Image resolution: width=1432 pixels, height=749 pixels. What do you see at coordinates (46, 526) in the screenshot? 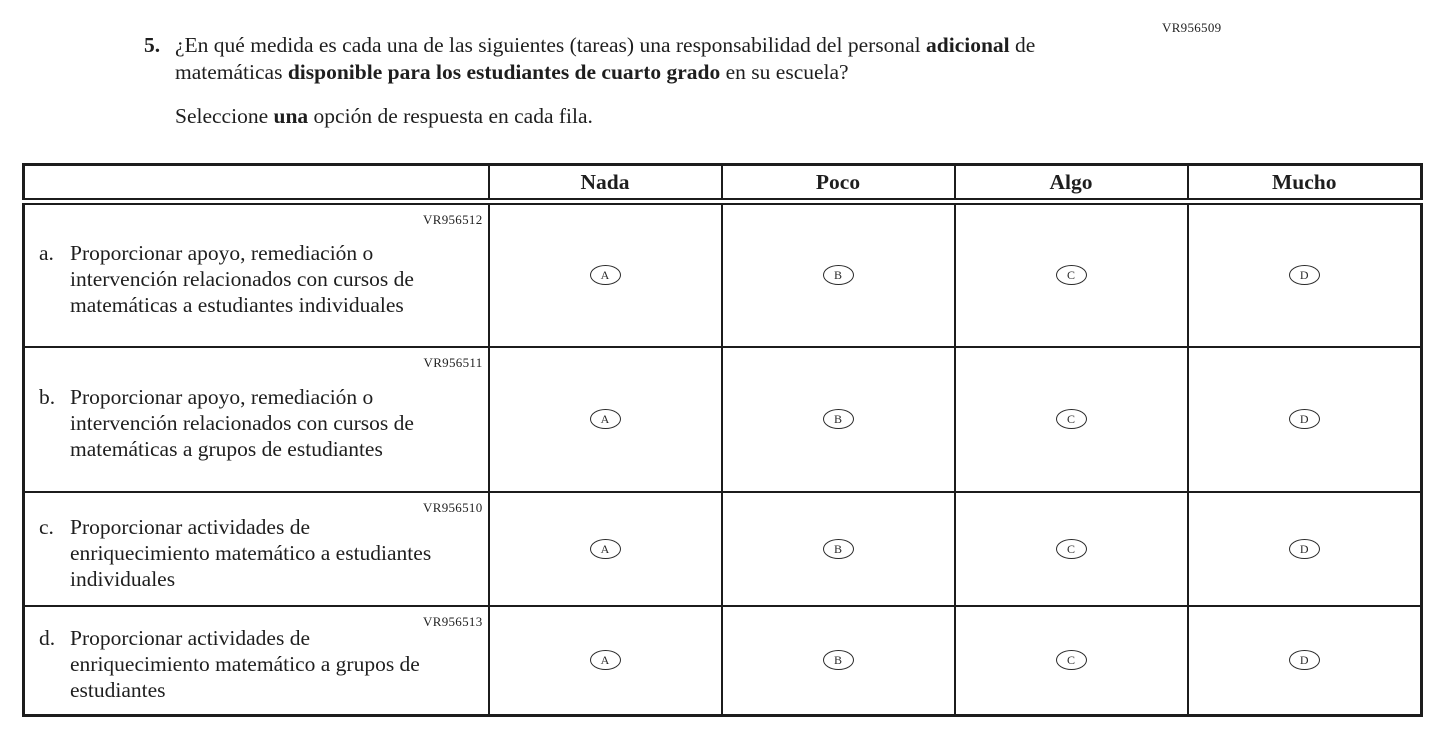
I see `task-letter-c: c.` at bounding box center [46, 526].